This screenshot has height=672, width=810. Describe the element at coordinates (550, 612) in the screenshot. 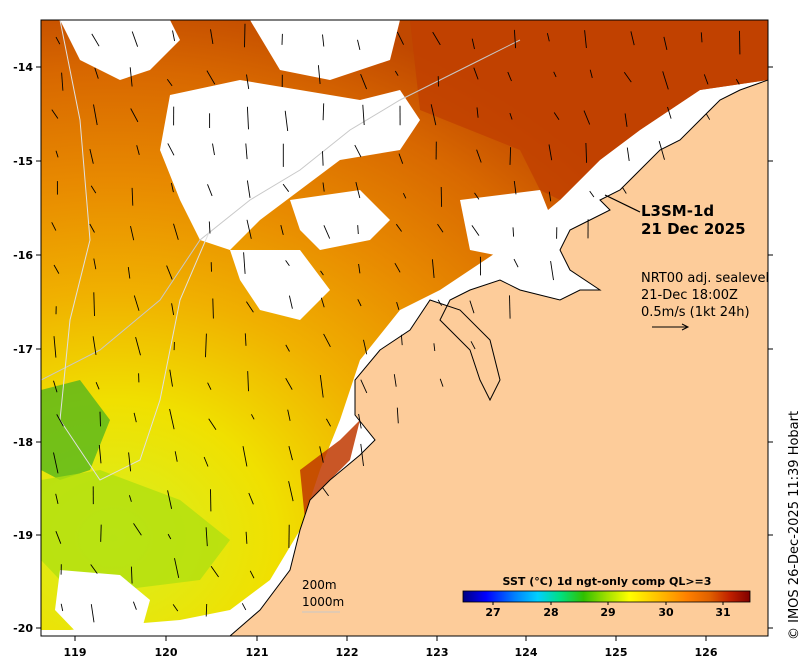

I see `colorbar-tick-label: 28` at that location.